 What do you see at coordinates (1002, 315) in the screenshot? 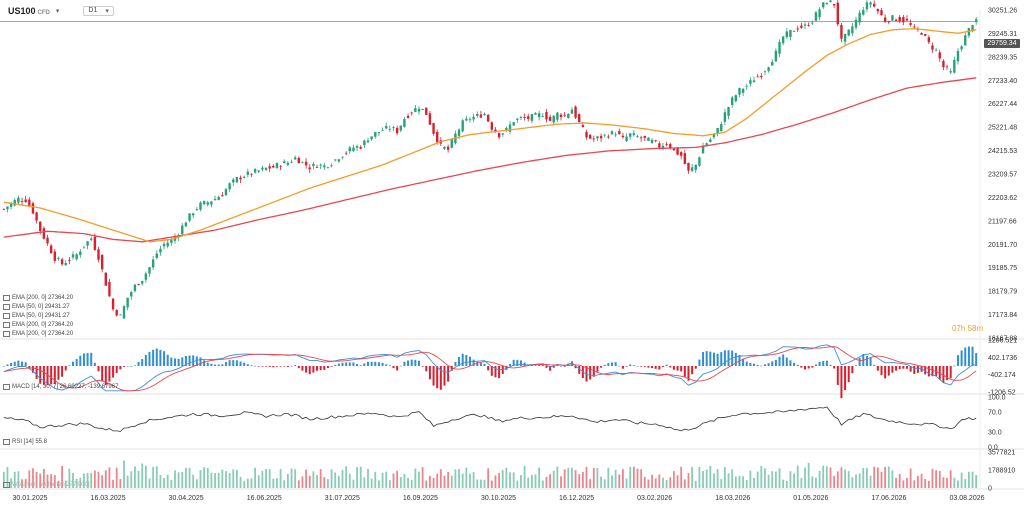
I see `price-tick-label-13: 17173.84` at bounding box center [1002, 315].